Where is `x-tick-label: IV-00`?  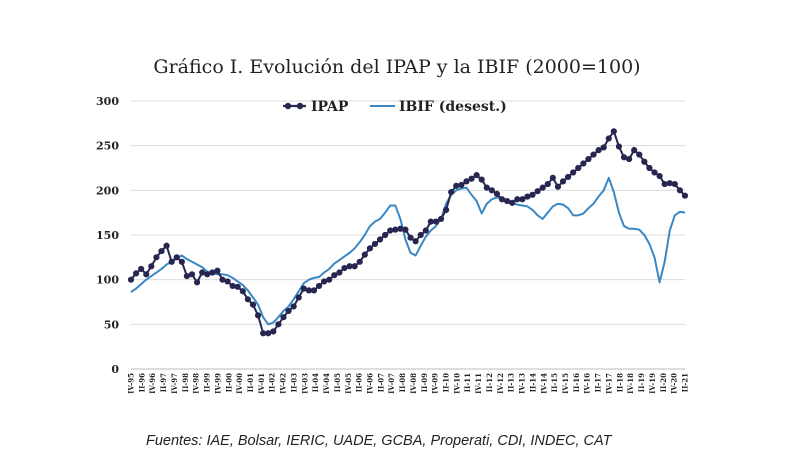
x-tick-label: IV-00 is located at coordinates (239, 383).